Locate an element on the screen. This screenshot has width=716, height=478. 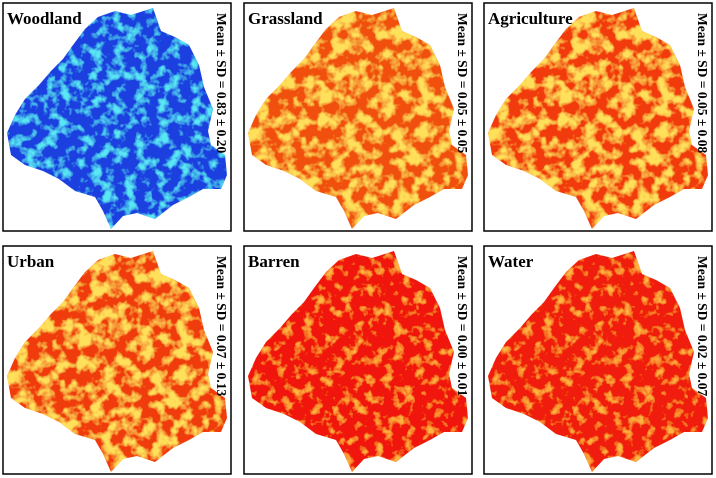
panel-title: Barren is located at coordinates (274, 261).